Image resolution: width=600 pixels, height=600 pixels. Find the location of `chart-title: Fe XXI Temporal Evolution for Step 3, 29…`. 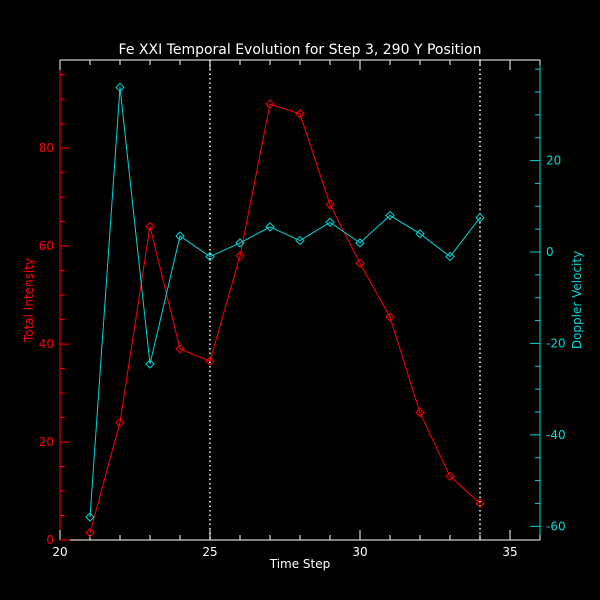

chart-title: Fe XXI Temporal Evolution for Step 3, 29… is located at coordinates (300, 50).